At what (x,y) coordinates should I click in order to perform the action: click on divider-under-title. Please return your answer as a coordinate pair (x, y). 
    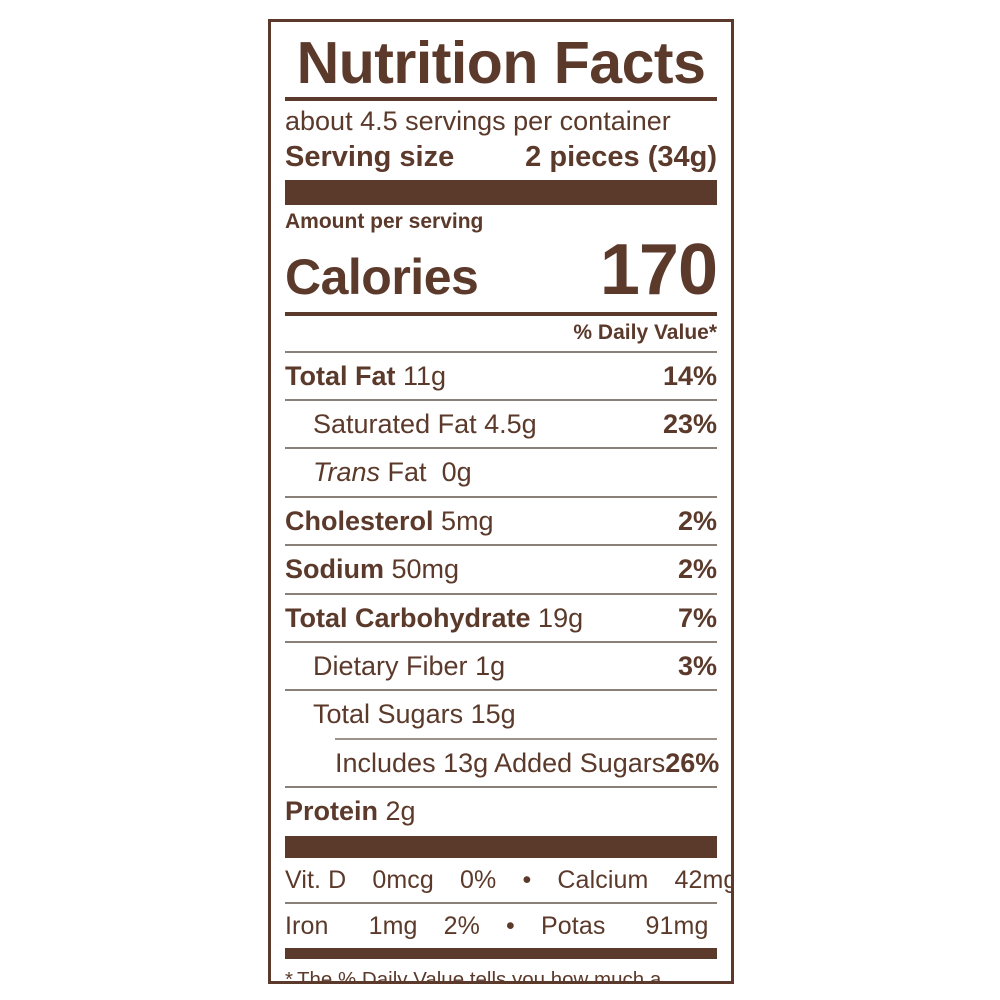
    Looking at the image, I should click on (501, 99).